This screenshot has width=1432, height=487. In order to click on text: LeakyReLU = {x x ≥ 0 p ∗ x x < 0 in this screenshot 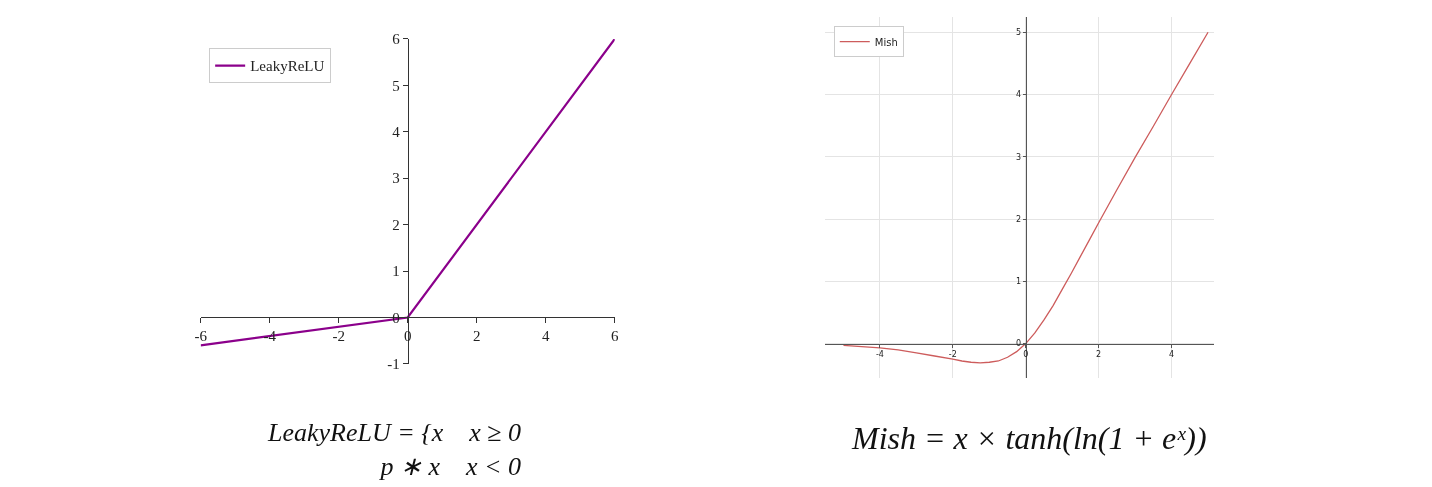, I will do `click(394, 449)`.